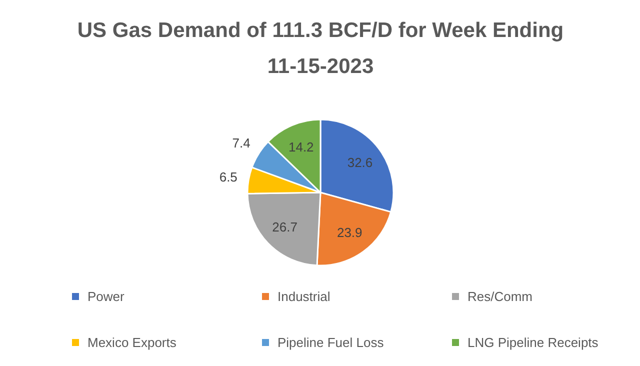  I want to click on legend-label: LNG Pipeline Receipts, so click(533, 342).